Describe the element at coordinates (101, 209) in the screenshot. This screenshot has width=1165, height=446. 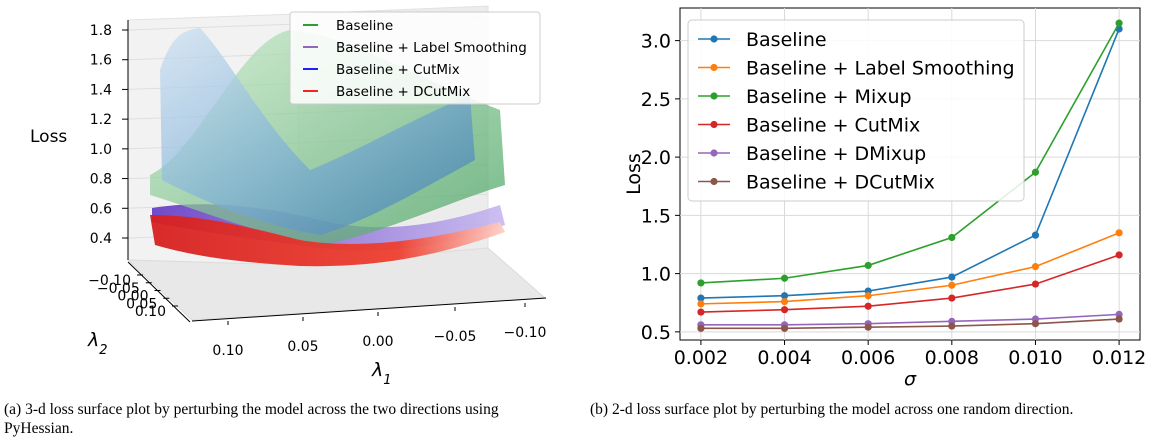
I see `z-tick-label: 0.6` at that location.